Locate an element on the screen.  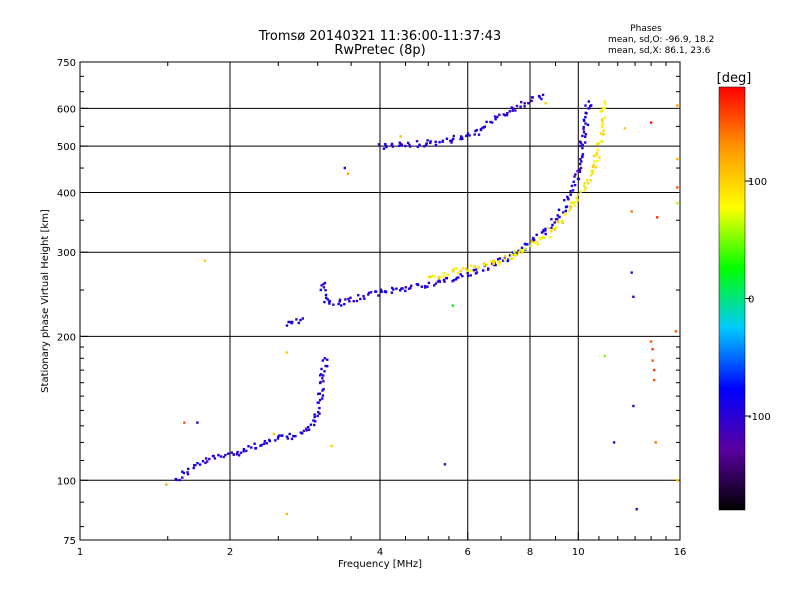
x-tick-label: 1 is located at coordinates (80, 552).